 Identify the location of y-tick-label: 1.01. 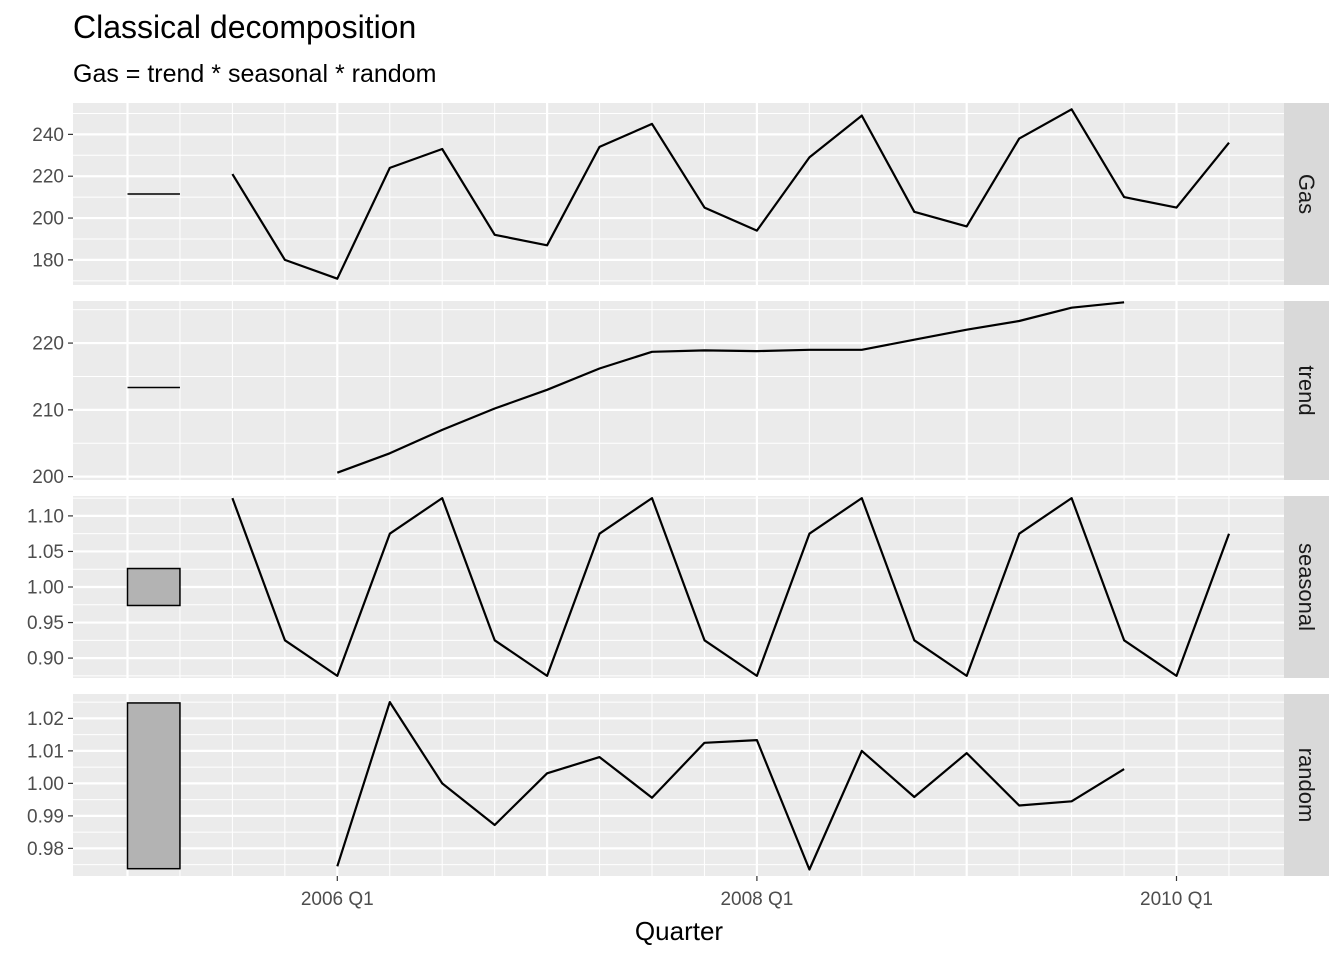
(45, 751).